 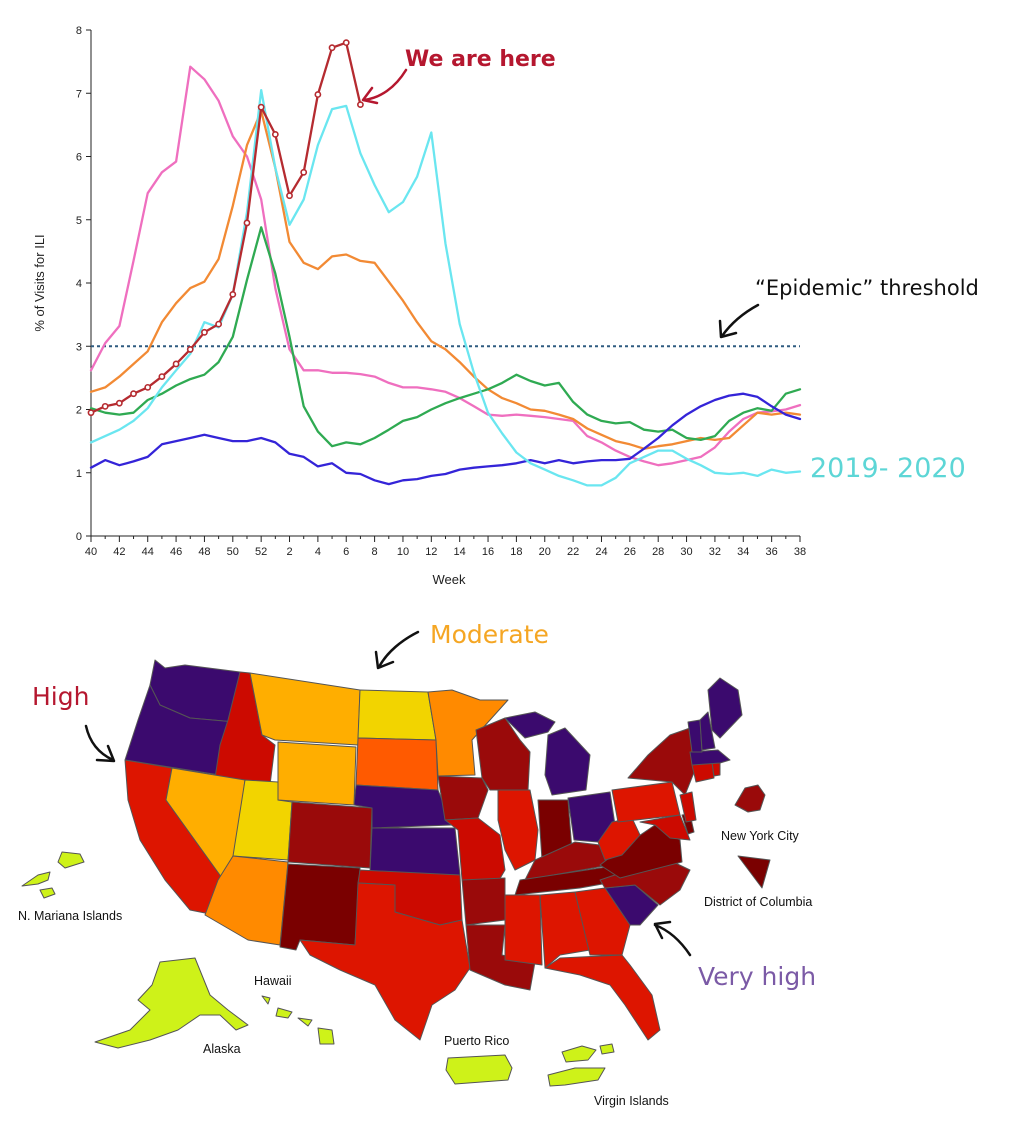 What do you see at coordinates (79, 158) in the screenshot?
I see `y-tick-label: 6` at bounding box center [79, 158].